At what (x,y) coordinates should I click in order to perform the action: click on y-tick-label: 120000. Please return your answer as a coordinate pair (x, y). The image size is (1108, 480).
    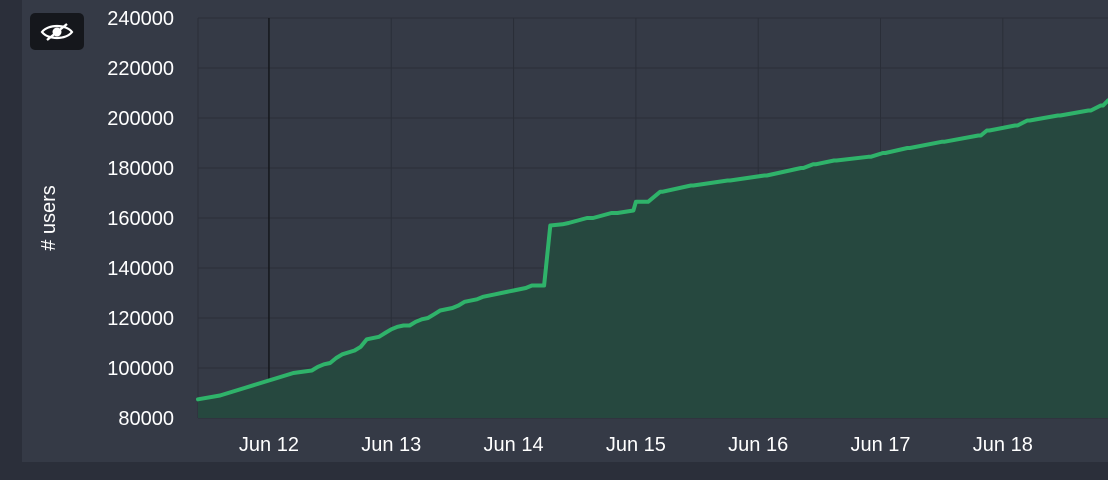
    Looking at the image, I should click on (140, 319).